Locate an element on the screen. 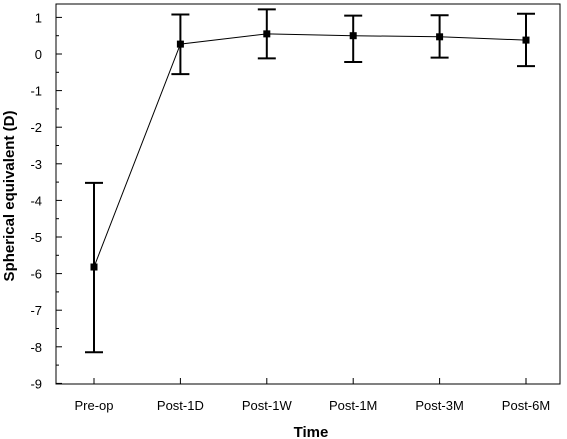 The width and height of the screenshot is (567, 439). y-tick-label: -5 is located at coordinates (36, 237).